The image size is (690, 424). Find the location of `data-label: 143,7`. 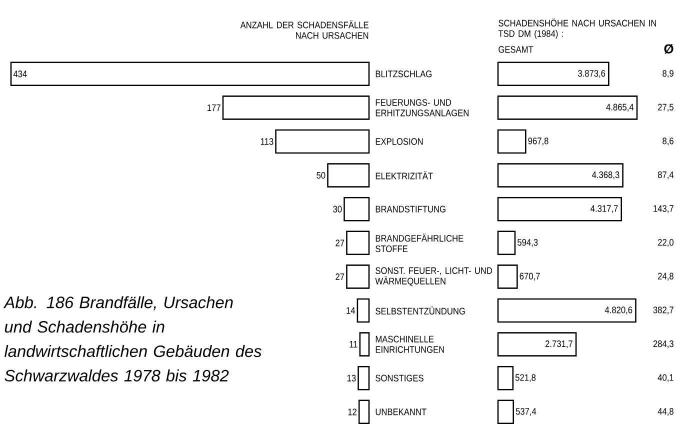

data-label: 143,7 is located at coordinates (664, 209).